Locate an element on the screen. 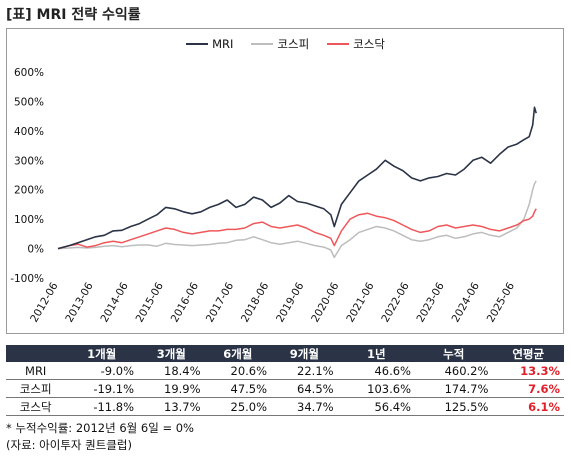  legend-item-mri: MRI is located at coordinates (209, 44).